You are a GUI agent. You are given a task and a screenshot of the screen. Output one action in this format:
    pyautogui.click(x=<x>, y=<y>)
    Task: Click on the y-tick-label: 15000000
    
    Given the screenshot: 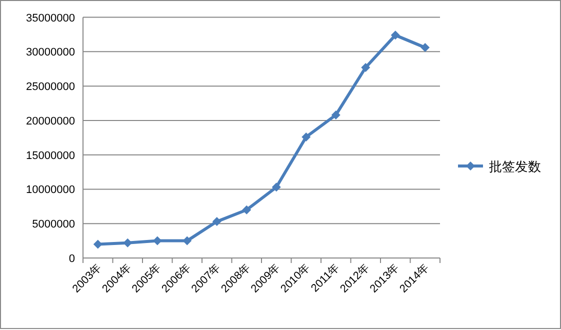 What is the action you would take?
    pyautogui.click(x=50, y=156)
    